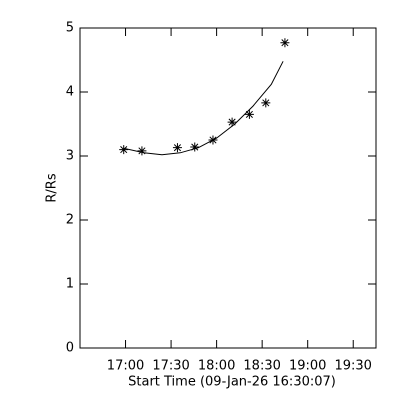  Describe the element at coordinates (70, 28) in the screenshot. I see `y-tick-label: 5` at that location.